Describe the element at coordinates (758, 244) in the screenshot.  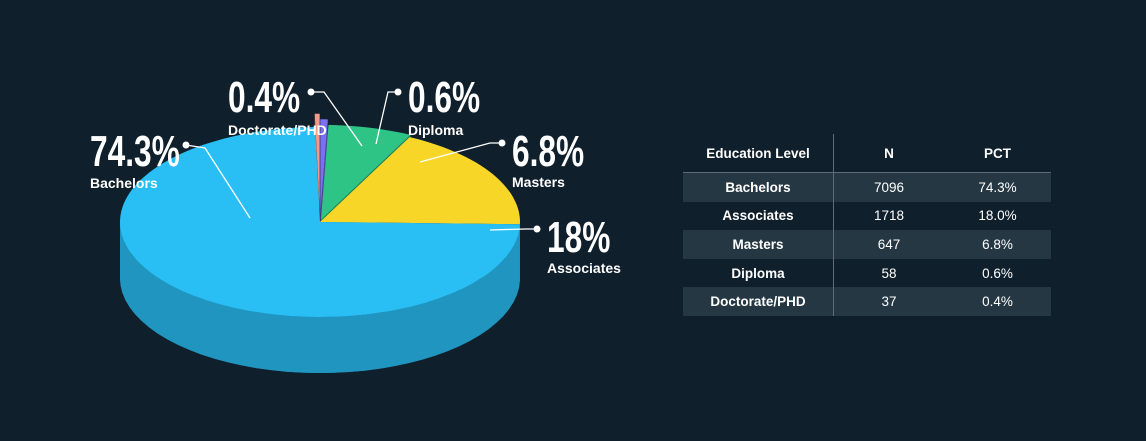
I see `row-education-level: Masters` at that location.